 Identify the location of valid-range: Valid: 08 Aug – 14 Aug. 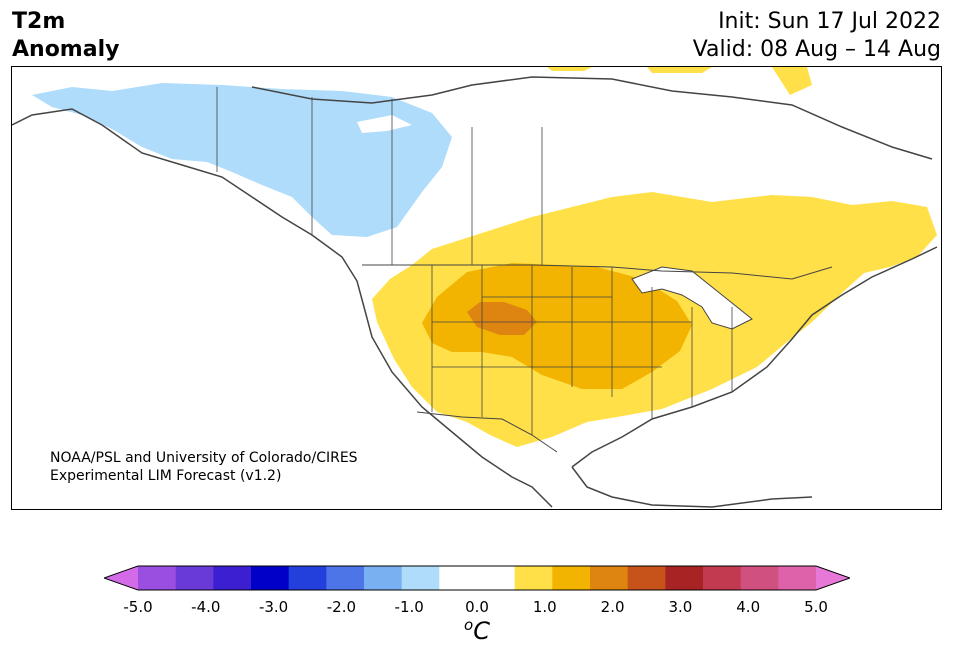
(816, 49).